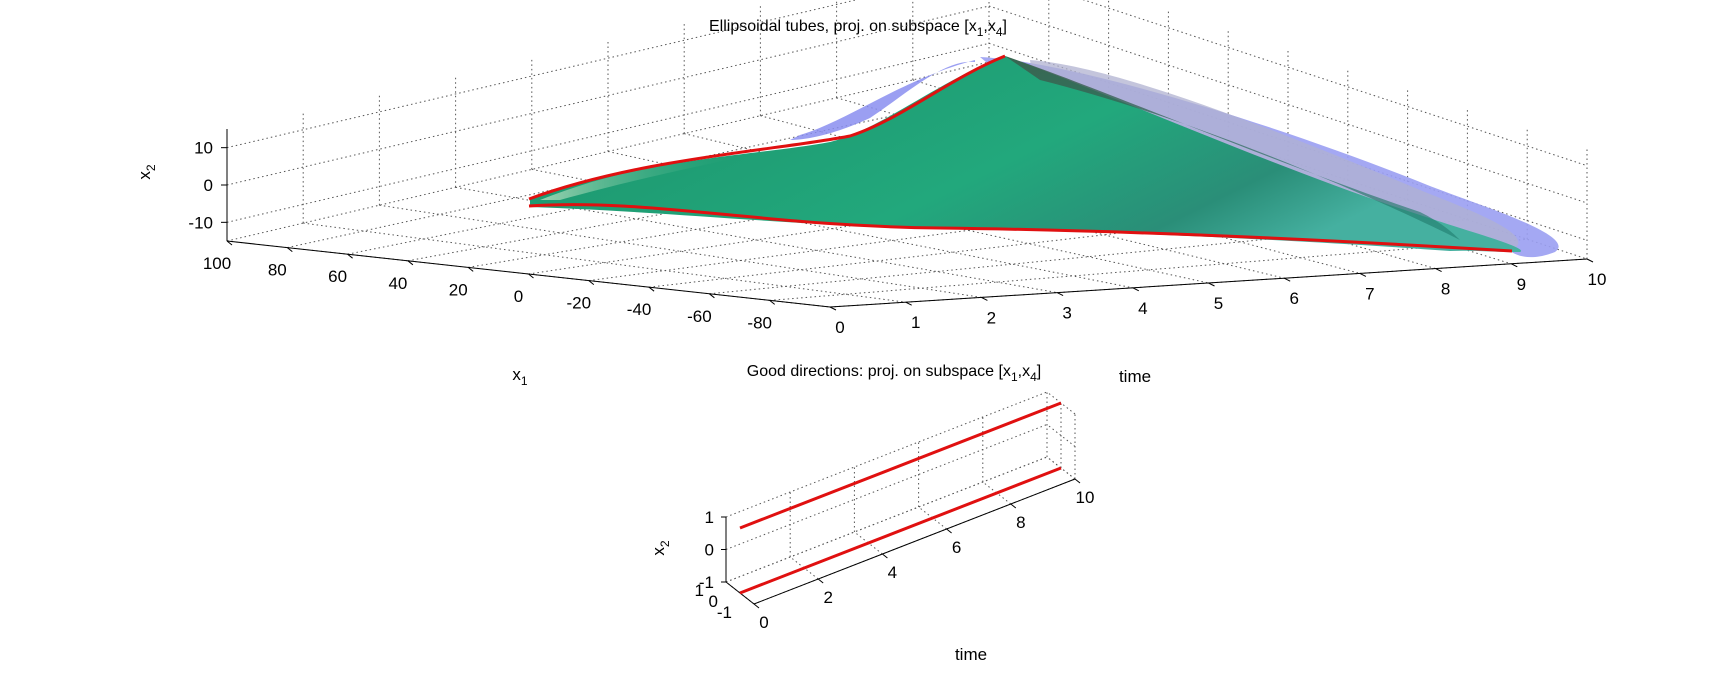  I want to click on x1-tick-label: -40, so click(639, 309).